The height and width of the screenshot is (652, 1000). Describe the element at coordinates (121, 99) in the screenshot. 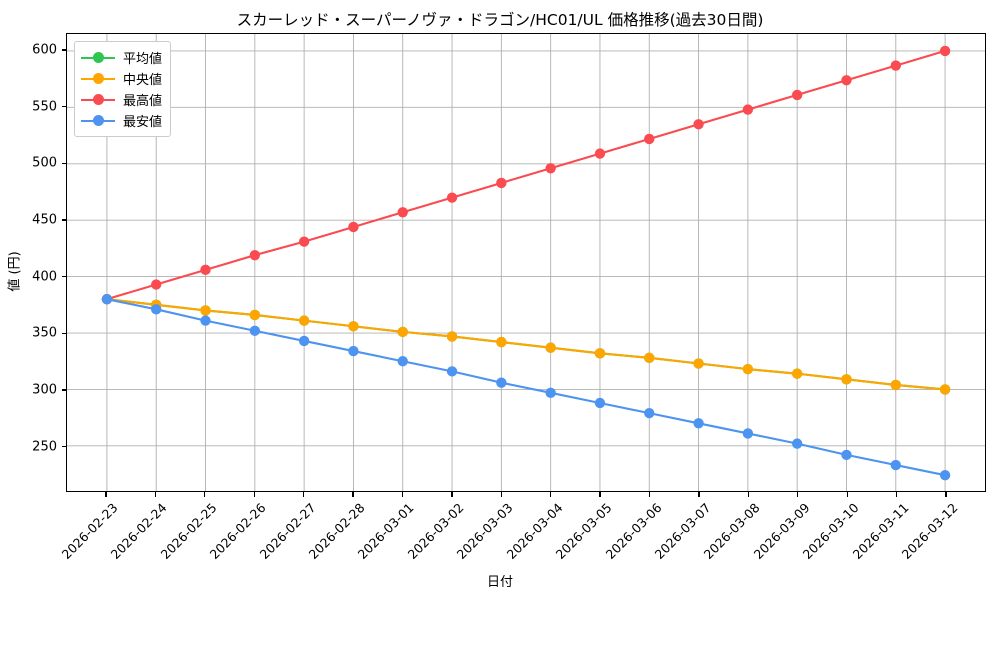

I see `legend-item-最高値: 最高値` at that location.